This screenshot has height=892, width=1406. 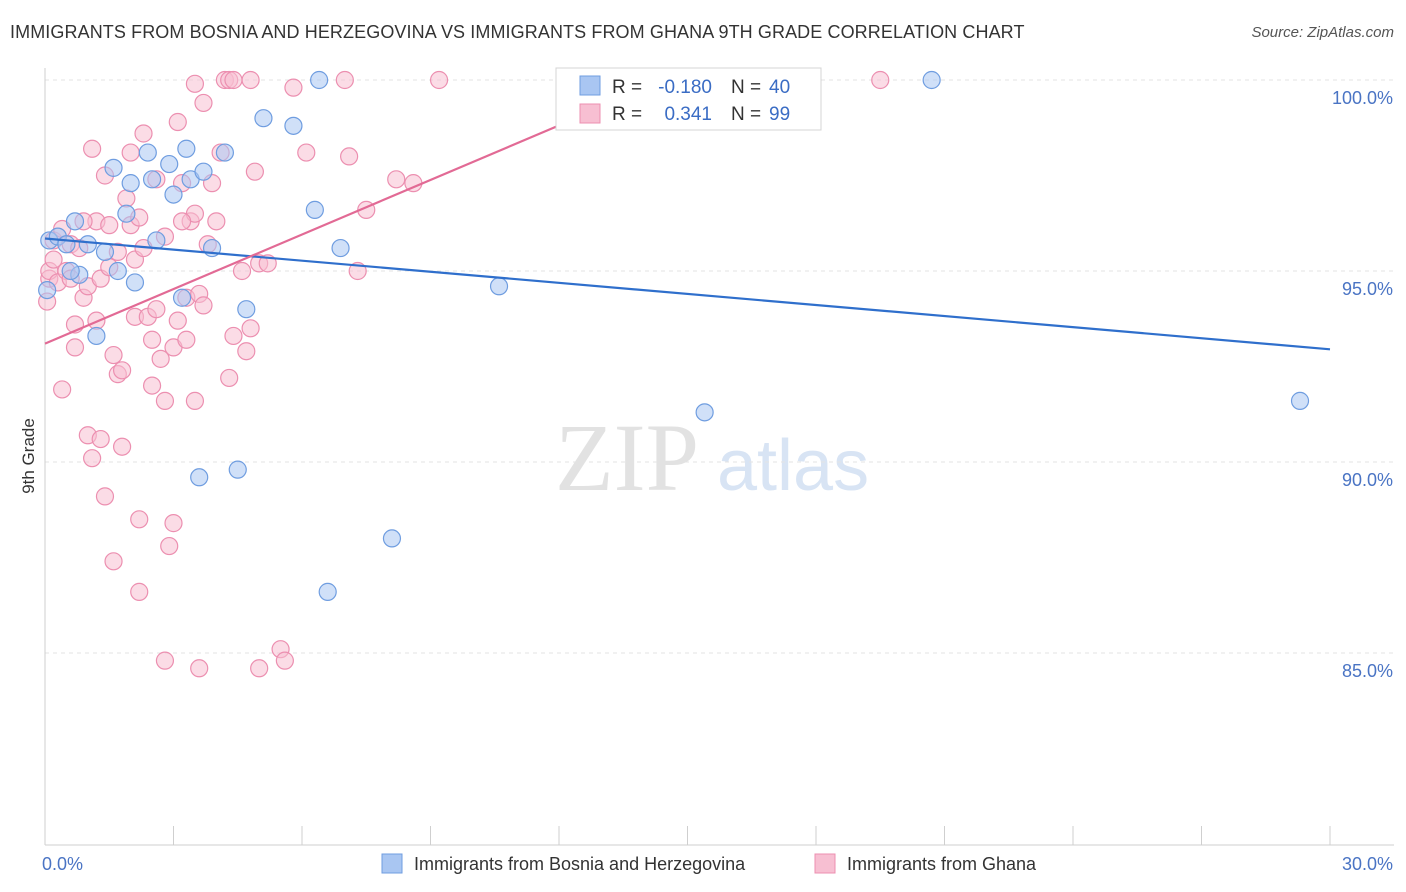 I want to click on watermark-zip: ZIP, so click(x=627, y=457).